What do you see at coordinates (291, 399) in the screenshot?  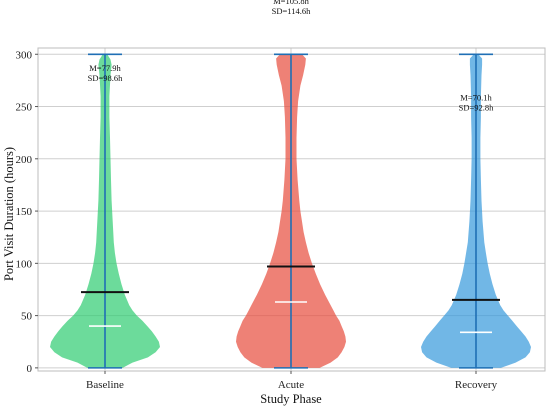 I see `x-axis-label: Study Phase` at bounding box center [291, 399].